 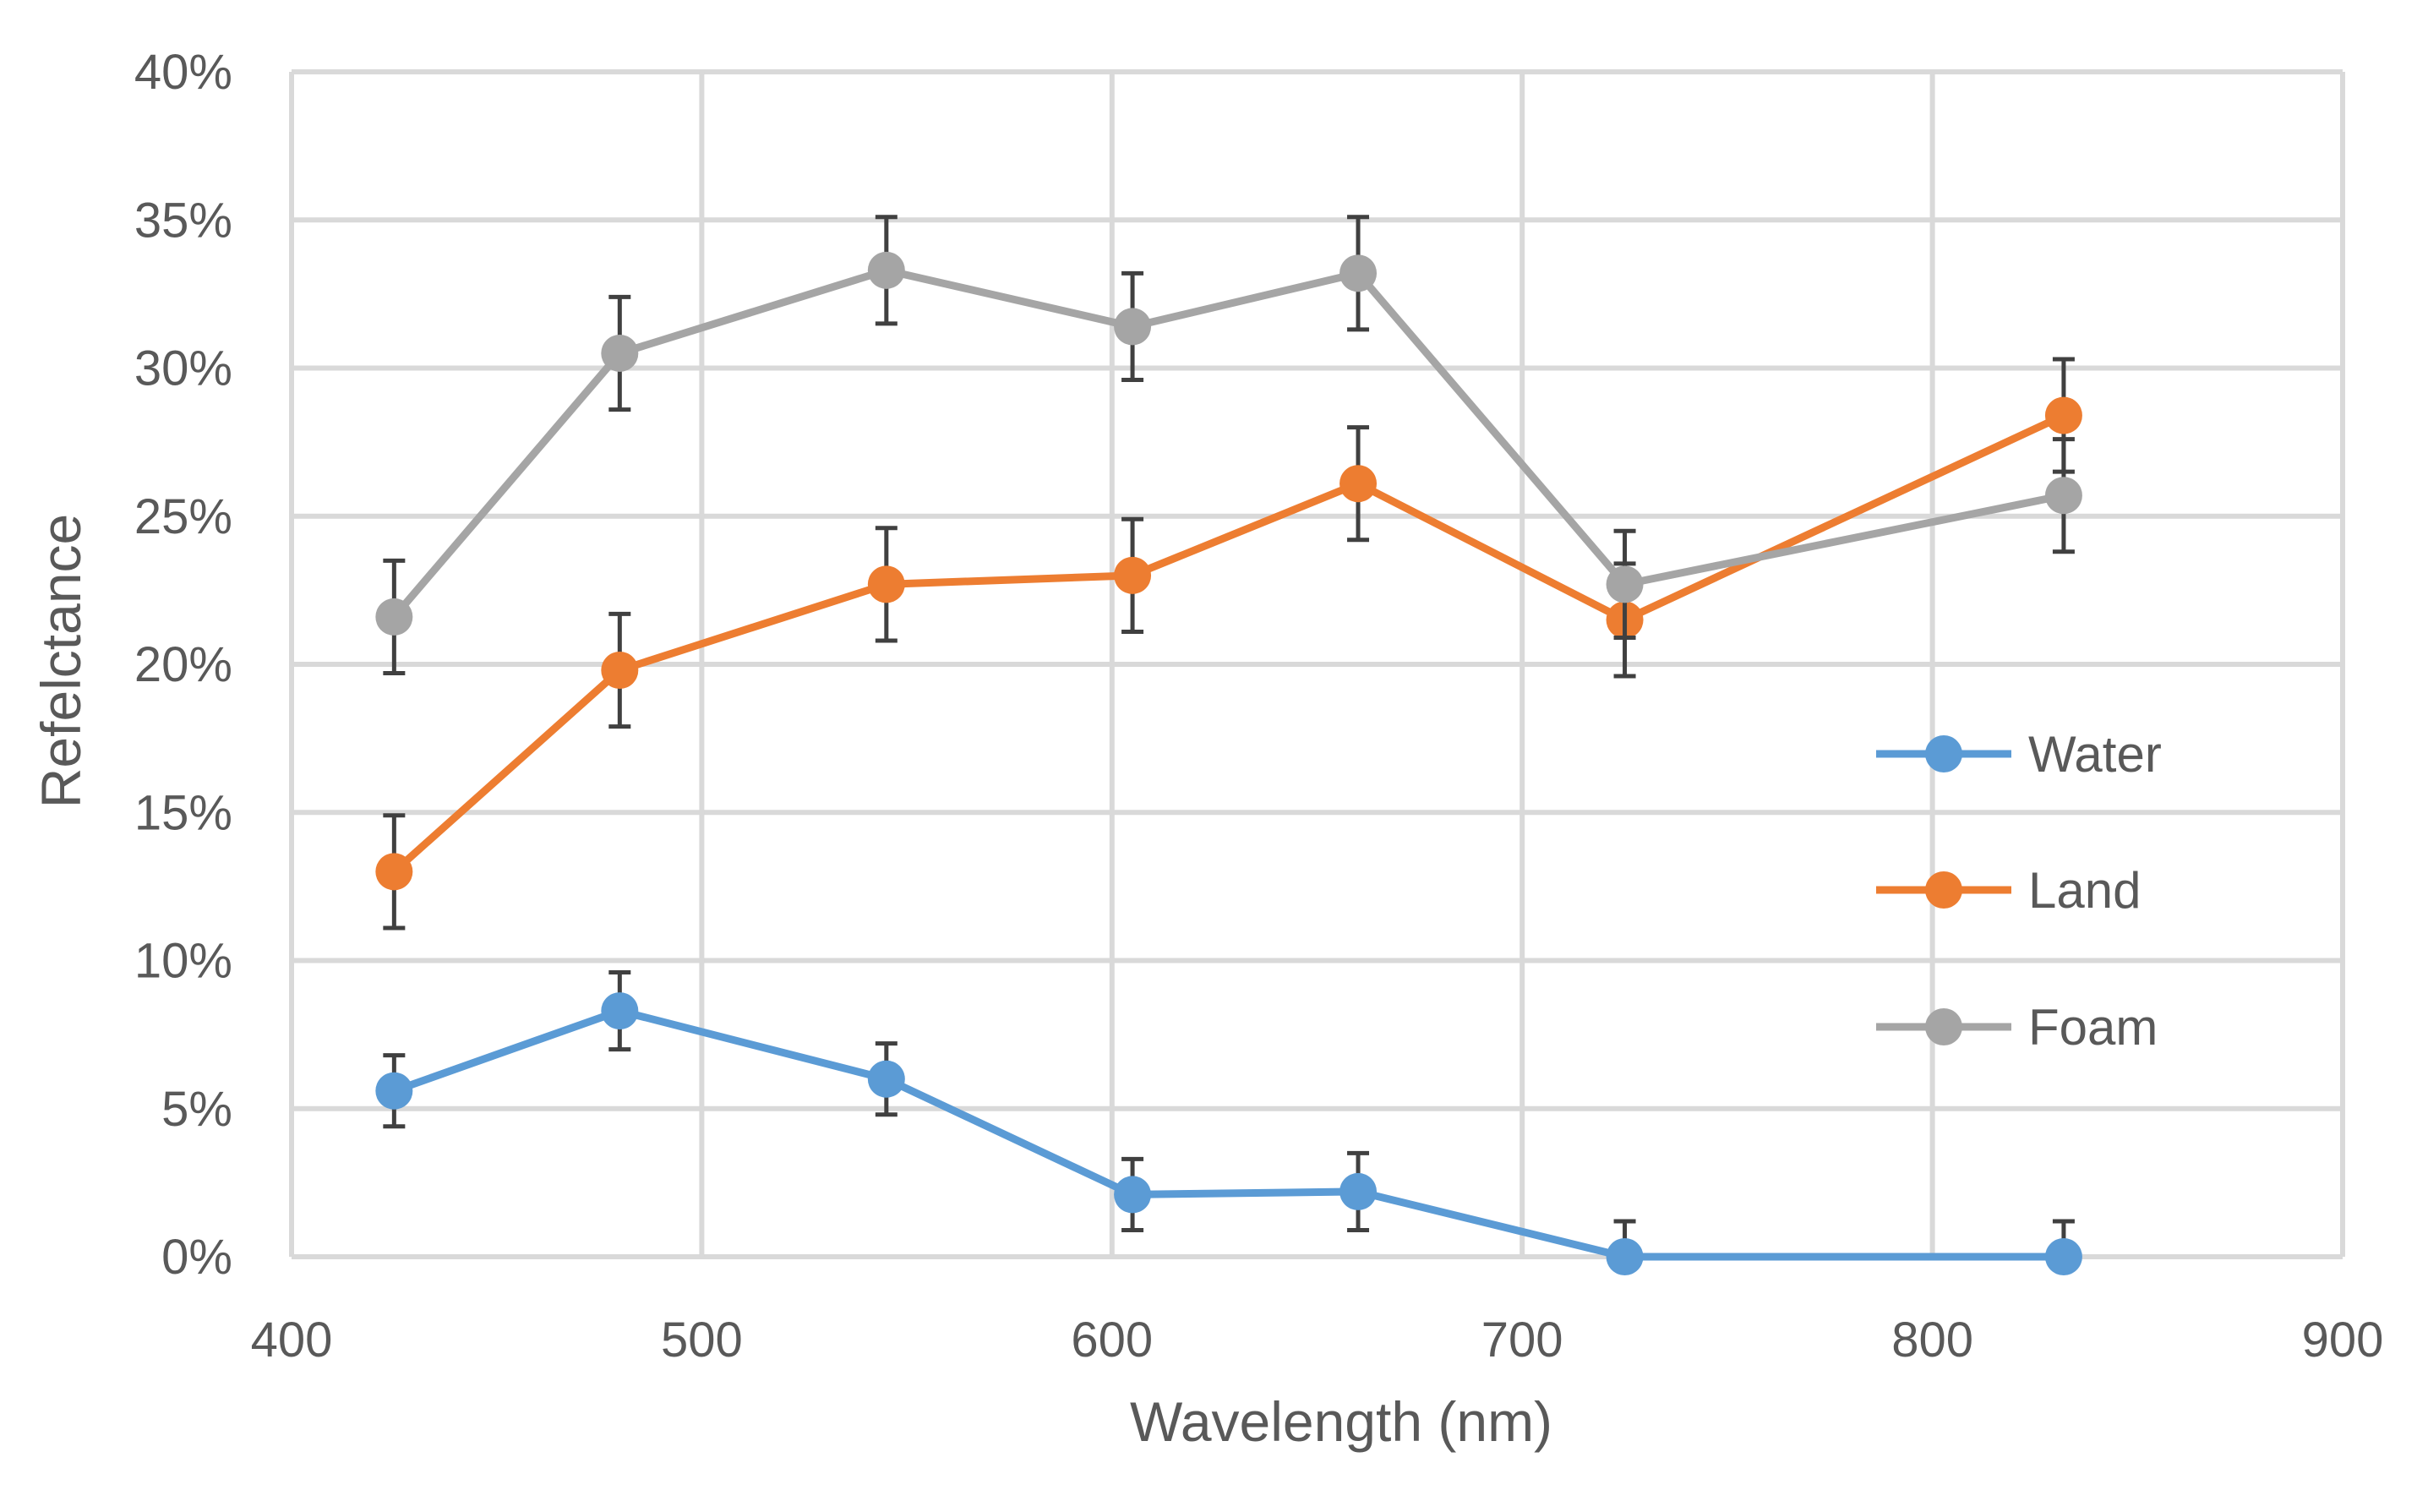 What do you see at coordinates (1341, 1421) in the screenshot?
I see `x-axis-title: Wavelength (nm)` at bounding box center [1341, 1421].